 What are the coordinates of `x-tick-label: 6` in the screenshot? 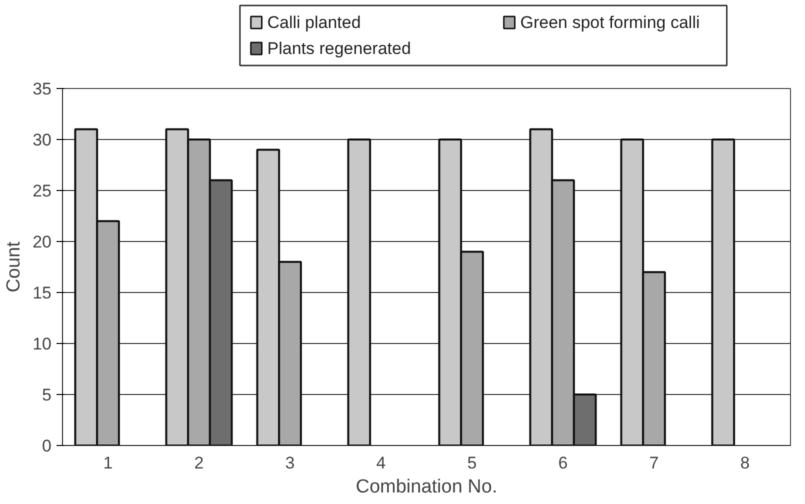 It's located at (563, 463).